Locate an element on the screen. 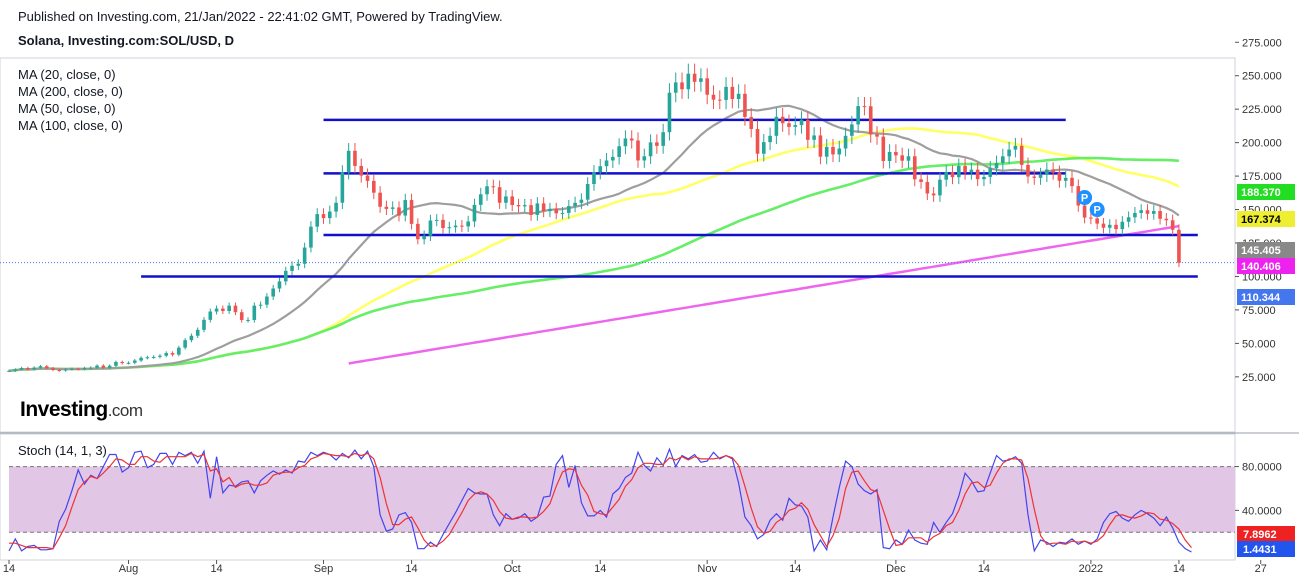 The width and height of the screenshot is (1299, 580). legend-ma200: MA (200, close, 0) is located at coordinates (70, 91).